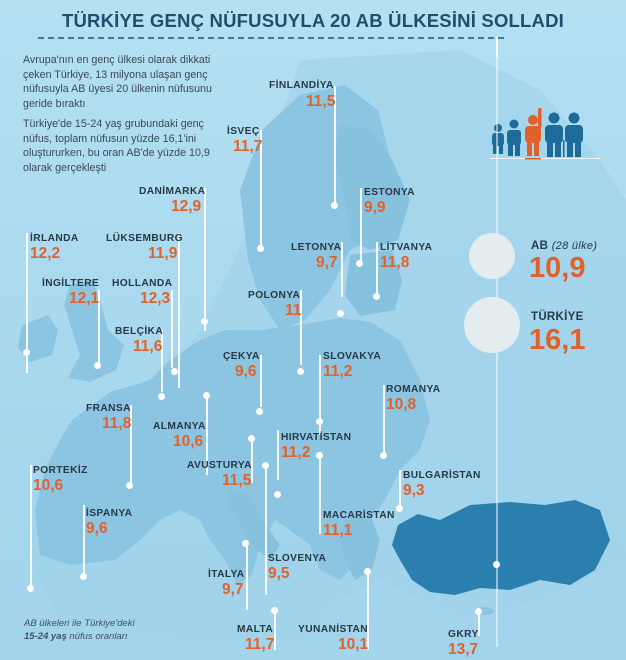 Image resolution: width=626 pixels, height=660 pixels. Describe the element at coordinates (271, 38) in the screenshot. I see `title-divider` at that location.